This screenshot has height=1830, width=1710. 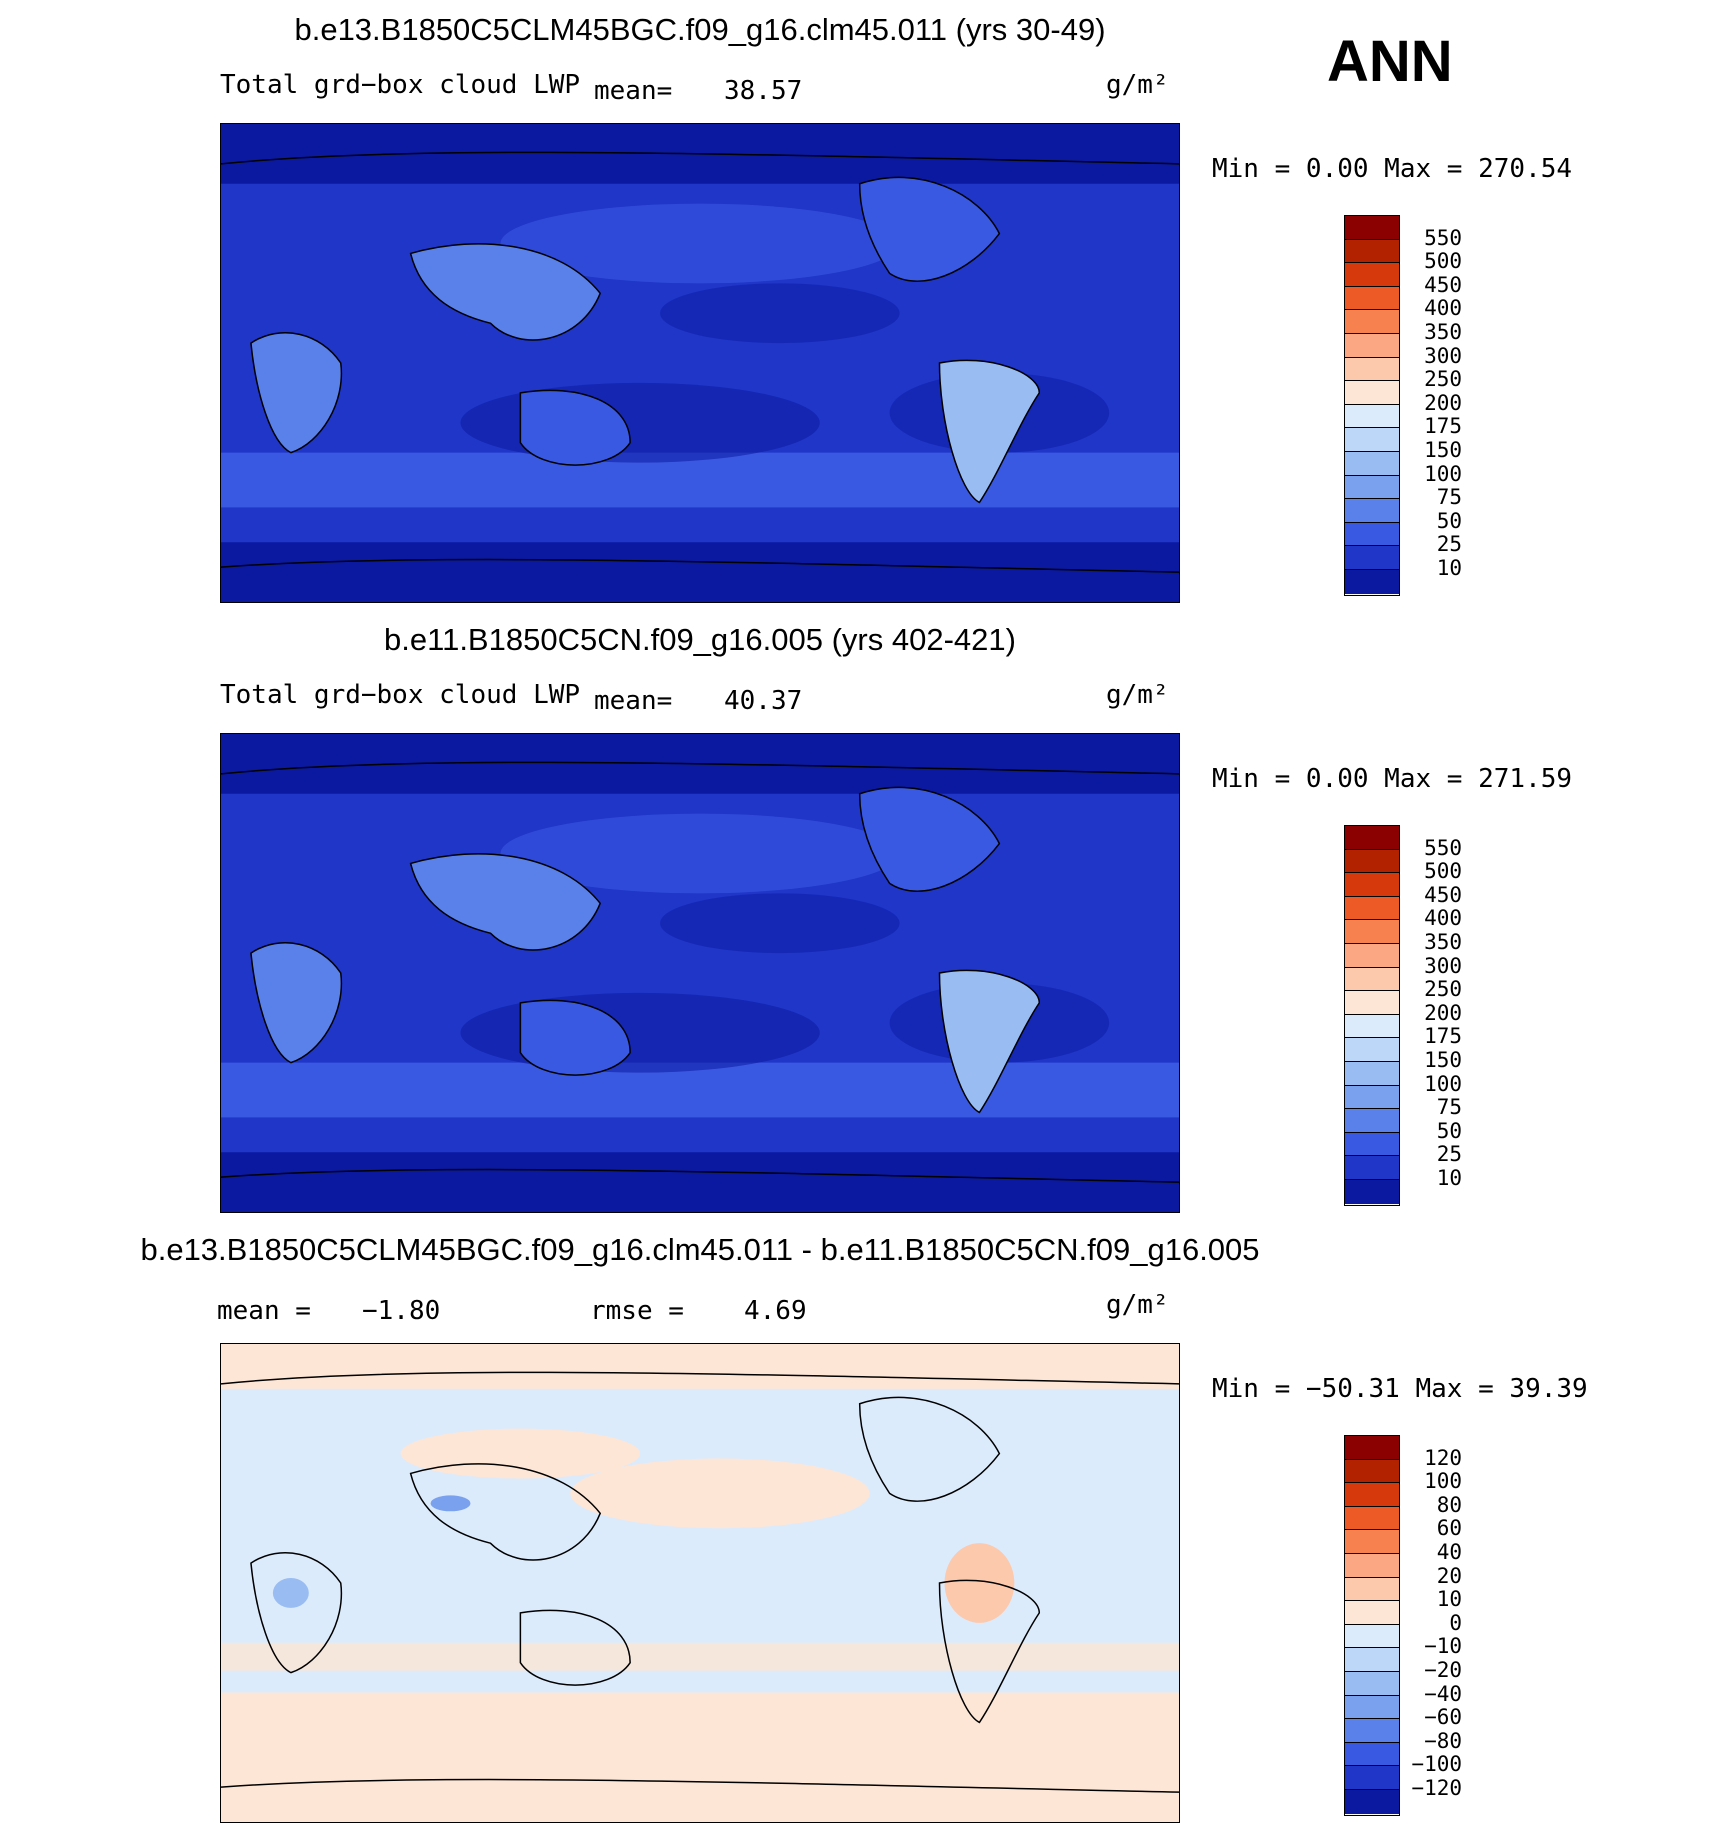 I want to click on panel-3-rmse-value: 4.69, so click(x=775, y=1311).